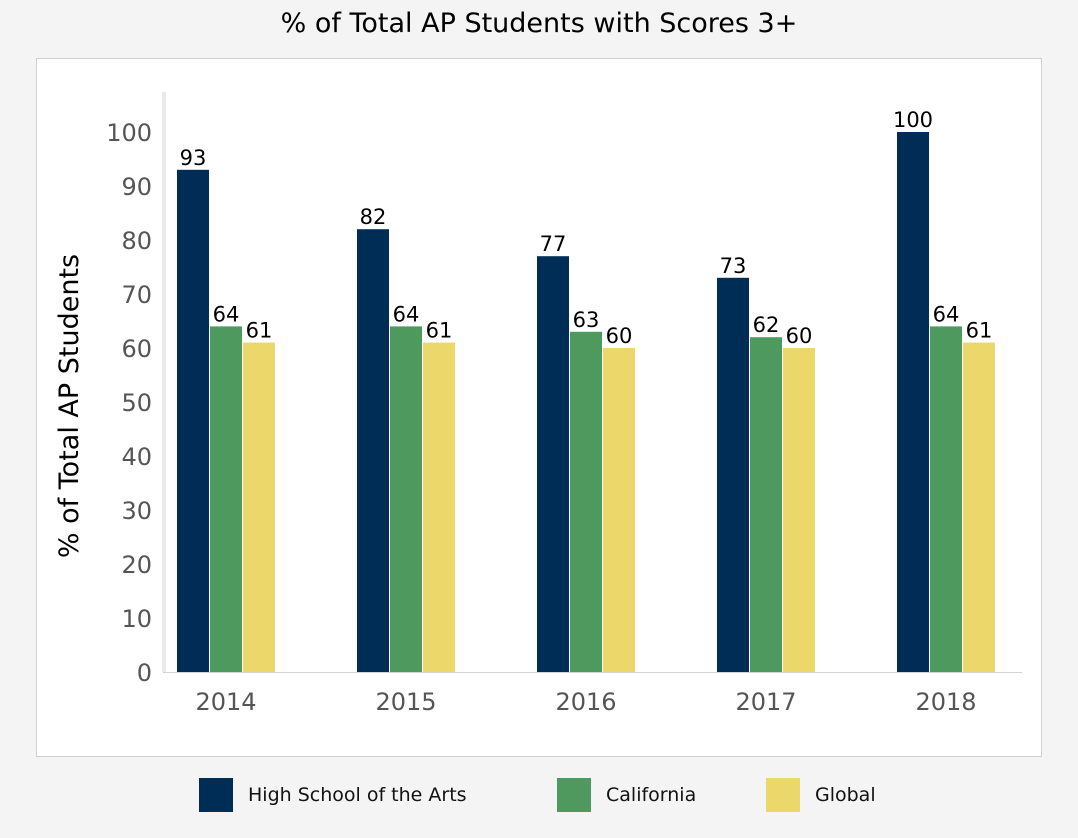 This screenshot has width=1078, height=838. What do you see at coordinates (586, 320) in the screenshot?
I see `data-label: 63` at bounding box center [586, 320].